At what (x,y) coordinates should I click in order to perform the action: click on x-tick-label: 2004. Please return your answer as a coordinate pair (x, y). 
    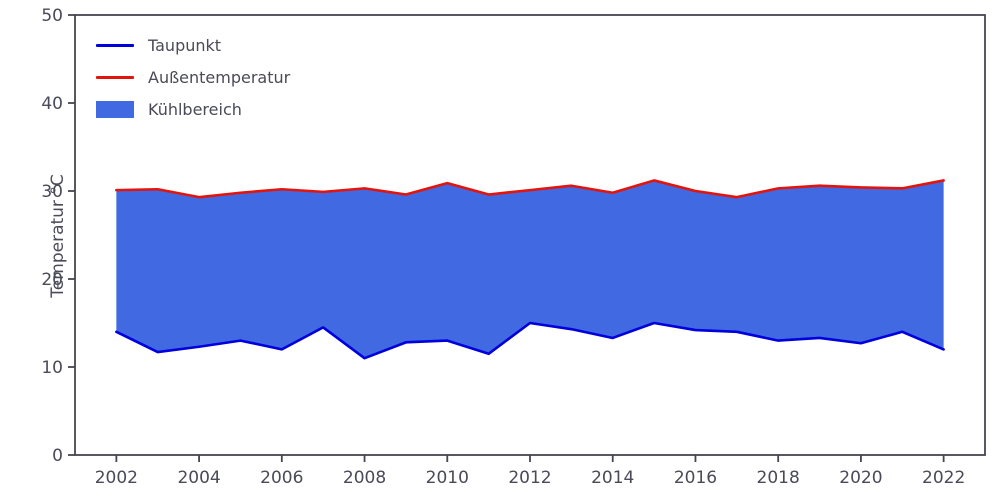
    Looking at the image, I should click on (198, 478).